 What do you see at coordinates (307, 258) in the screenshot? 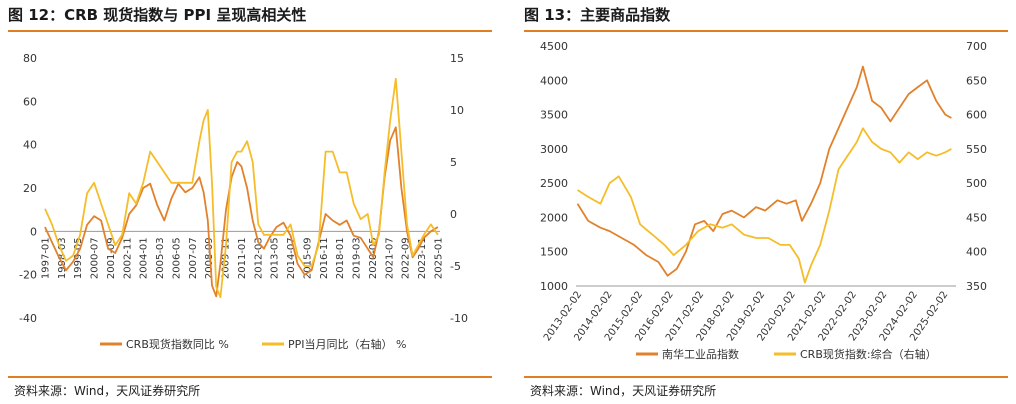
I see `x-tick-label: 2015-09` at bounding box center [307, 258].